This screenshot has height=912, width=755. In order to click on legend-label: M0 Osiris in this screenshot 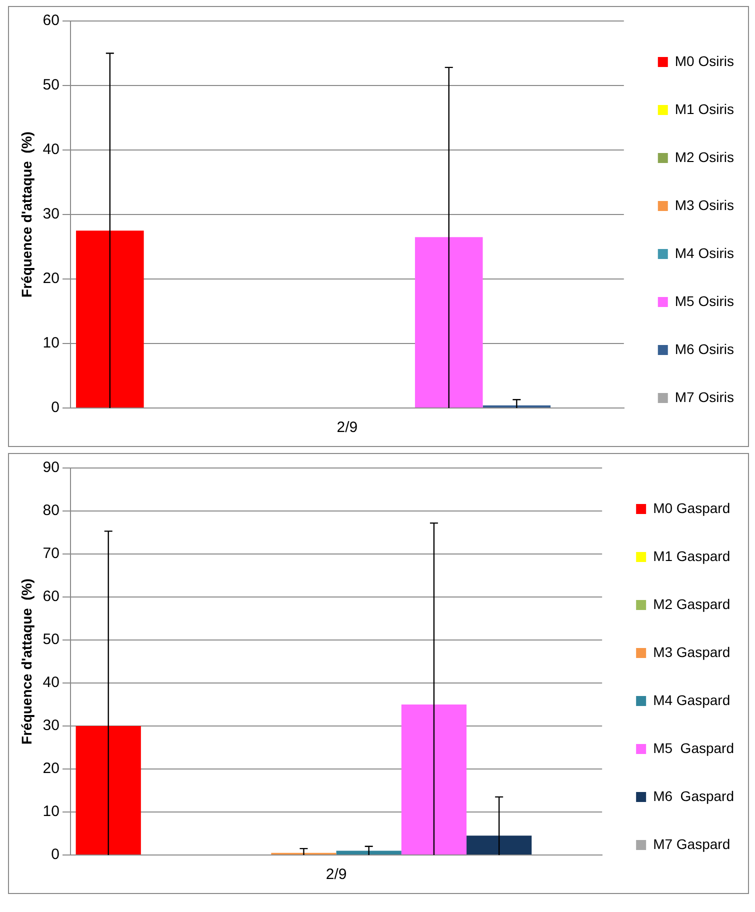, I will do `click(704, 60)`.